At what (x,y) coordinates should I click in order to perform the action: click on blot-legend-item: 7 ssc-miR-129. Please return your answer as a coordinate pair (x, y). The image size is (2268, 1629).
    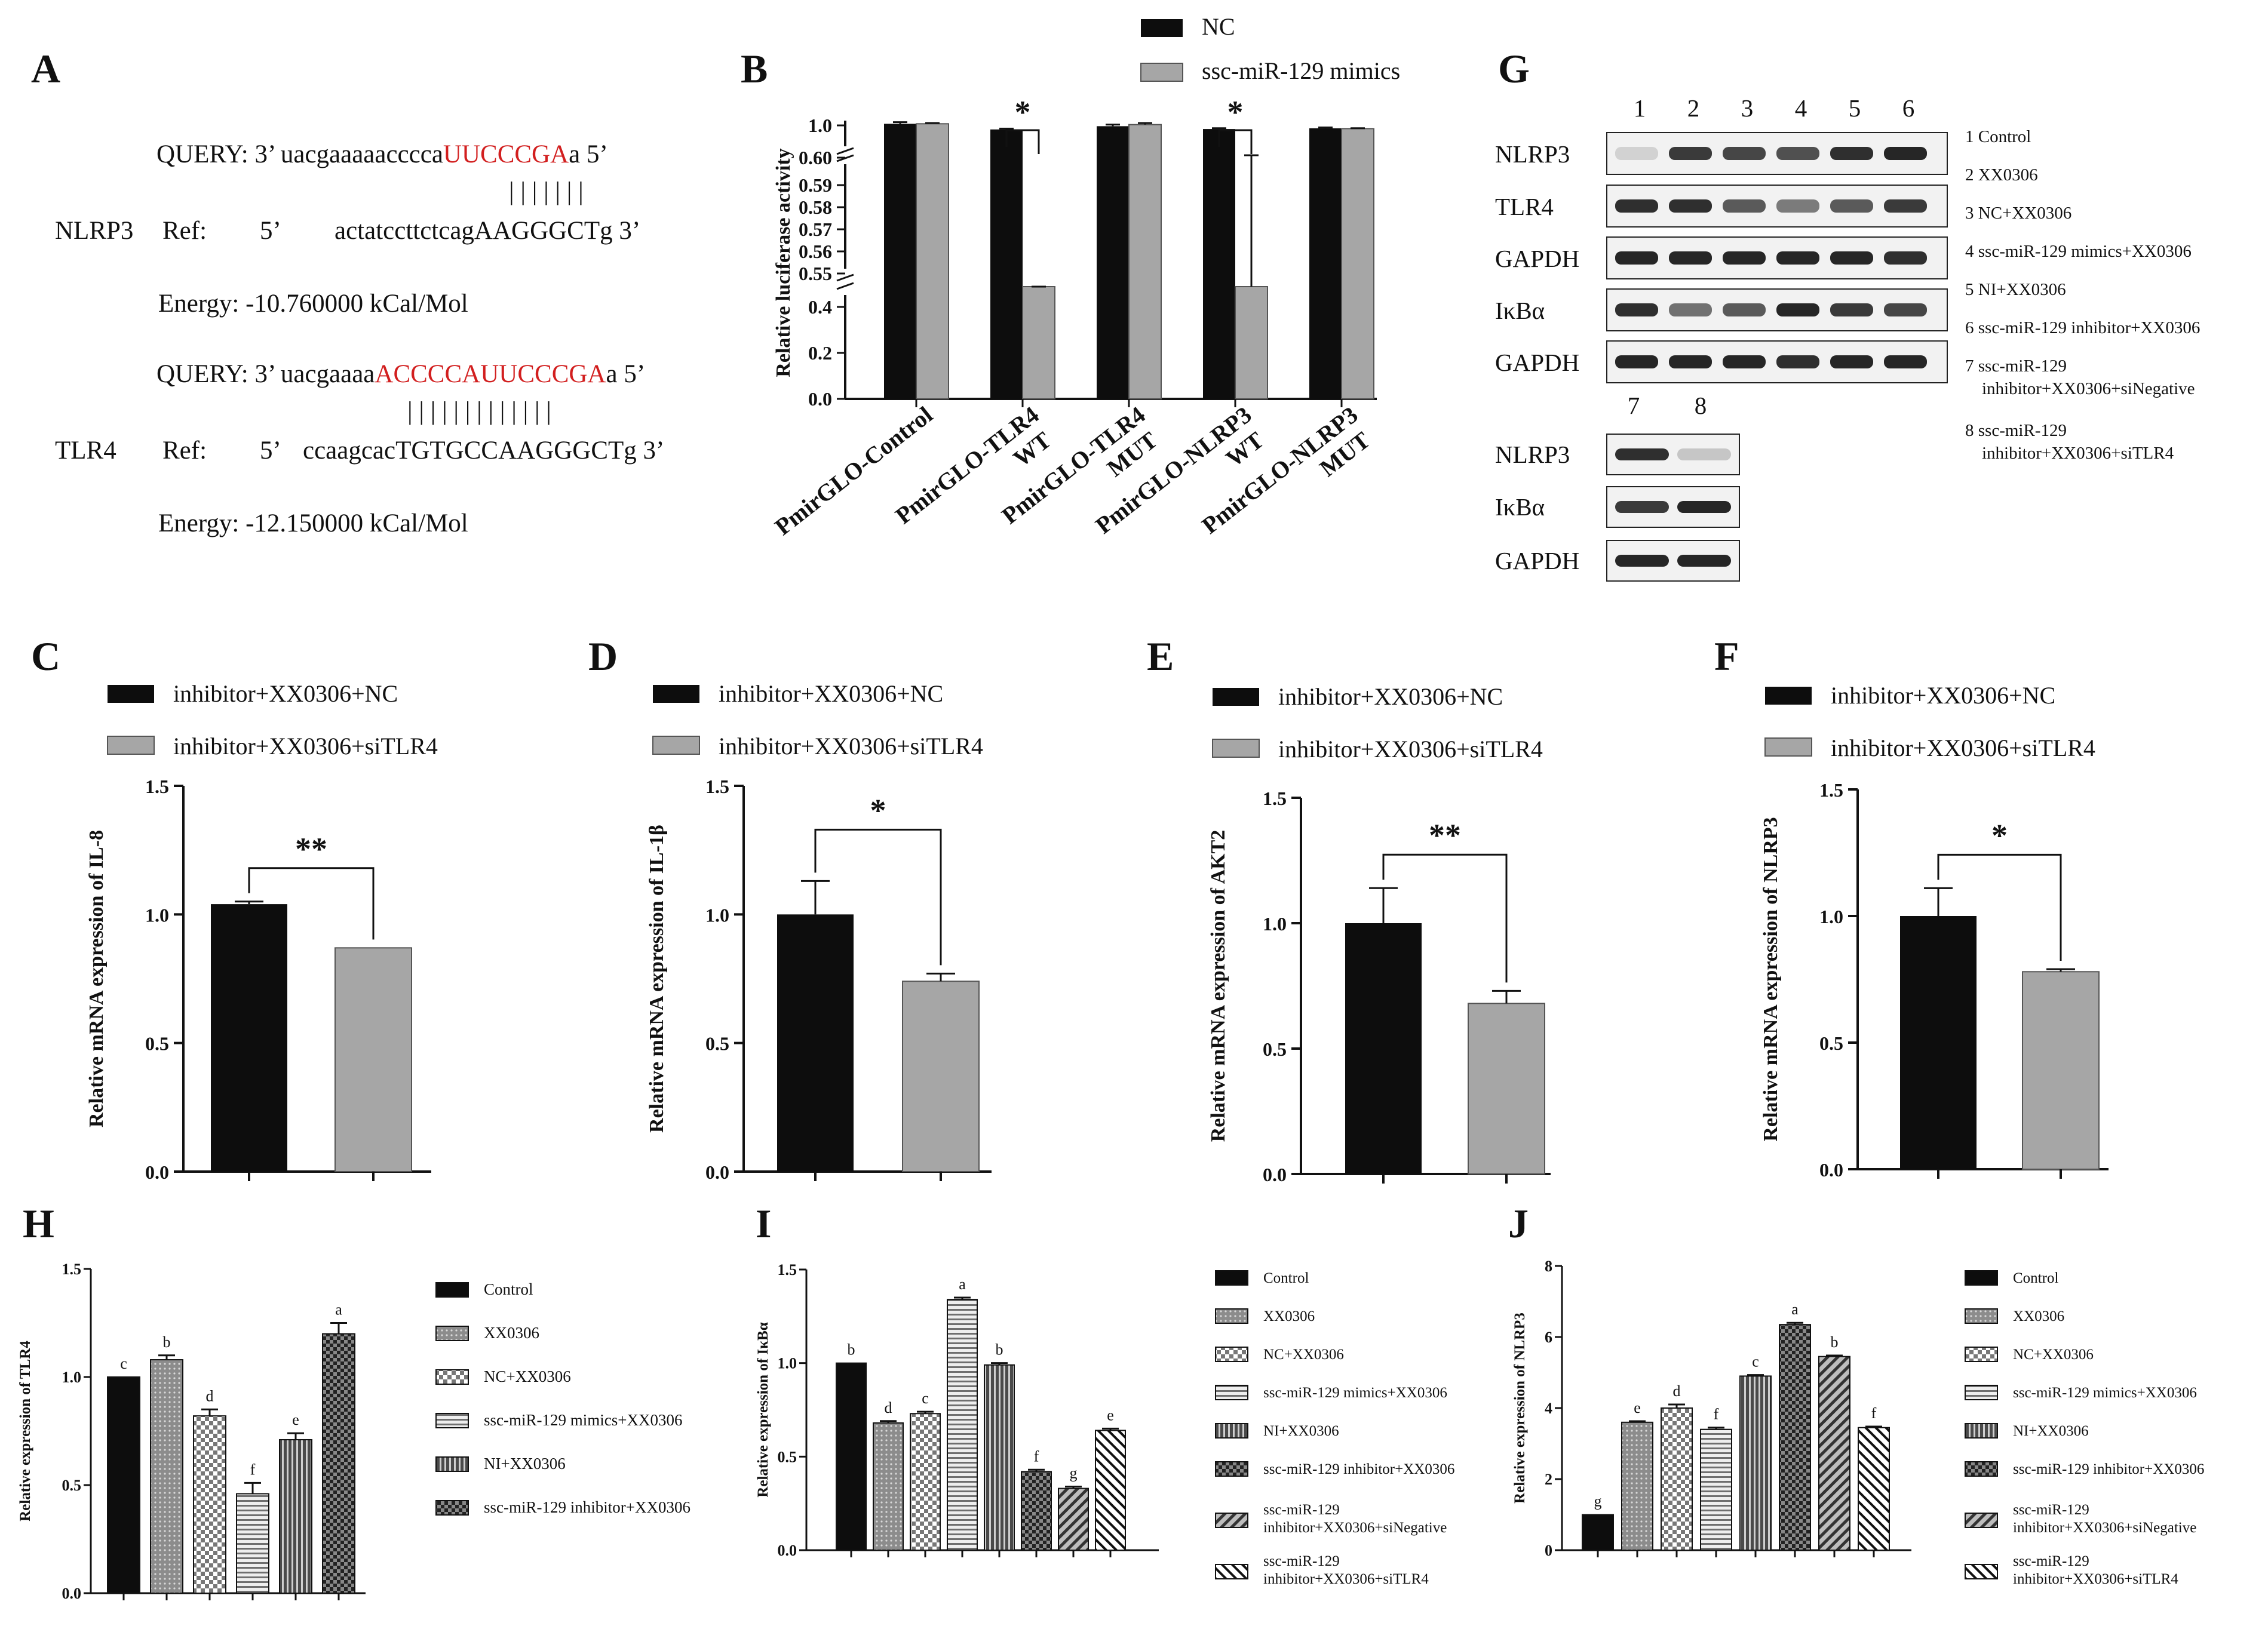
    Looking at the image, I should click on (2016, 366).